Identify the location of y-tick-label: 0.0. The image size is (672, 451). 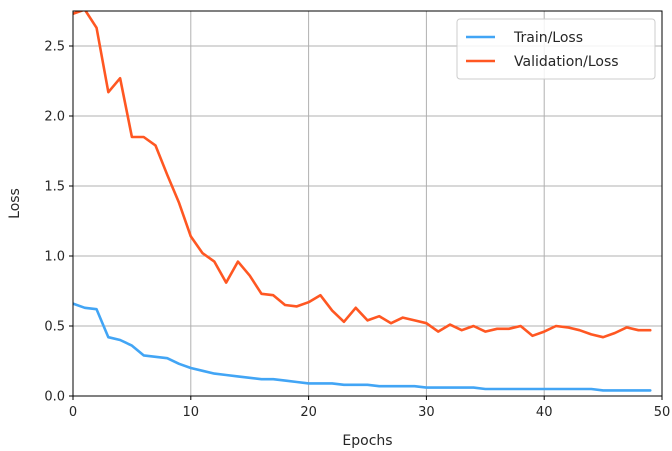
(54, 397).